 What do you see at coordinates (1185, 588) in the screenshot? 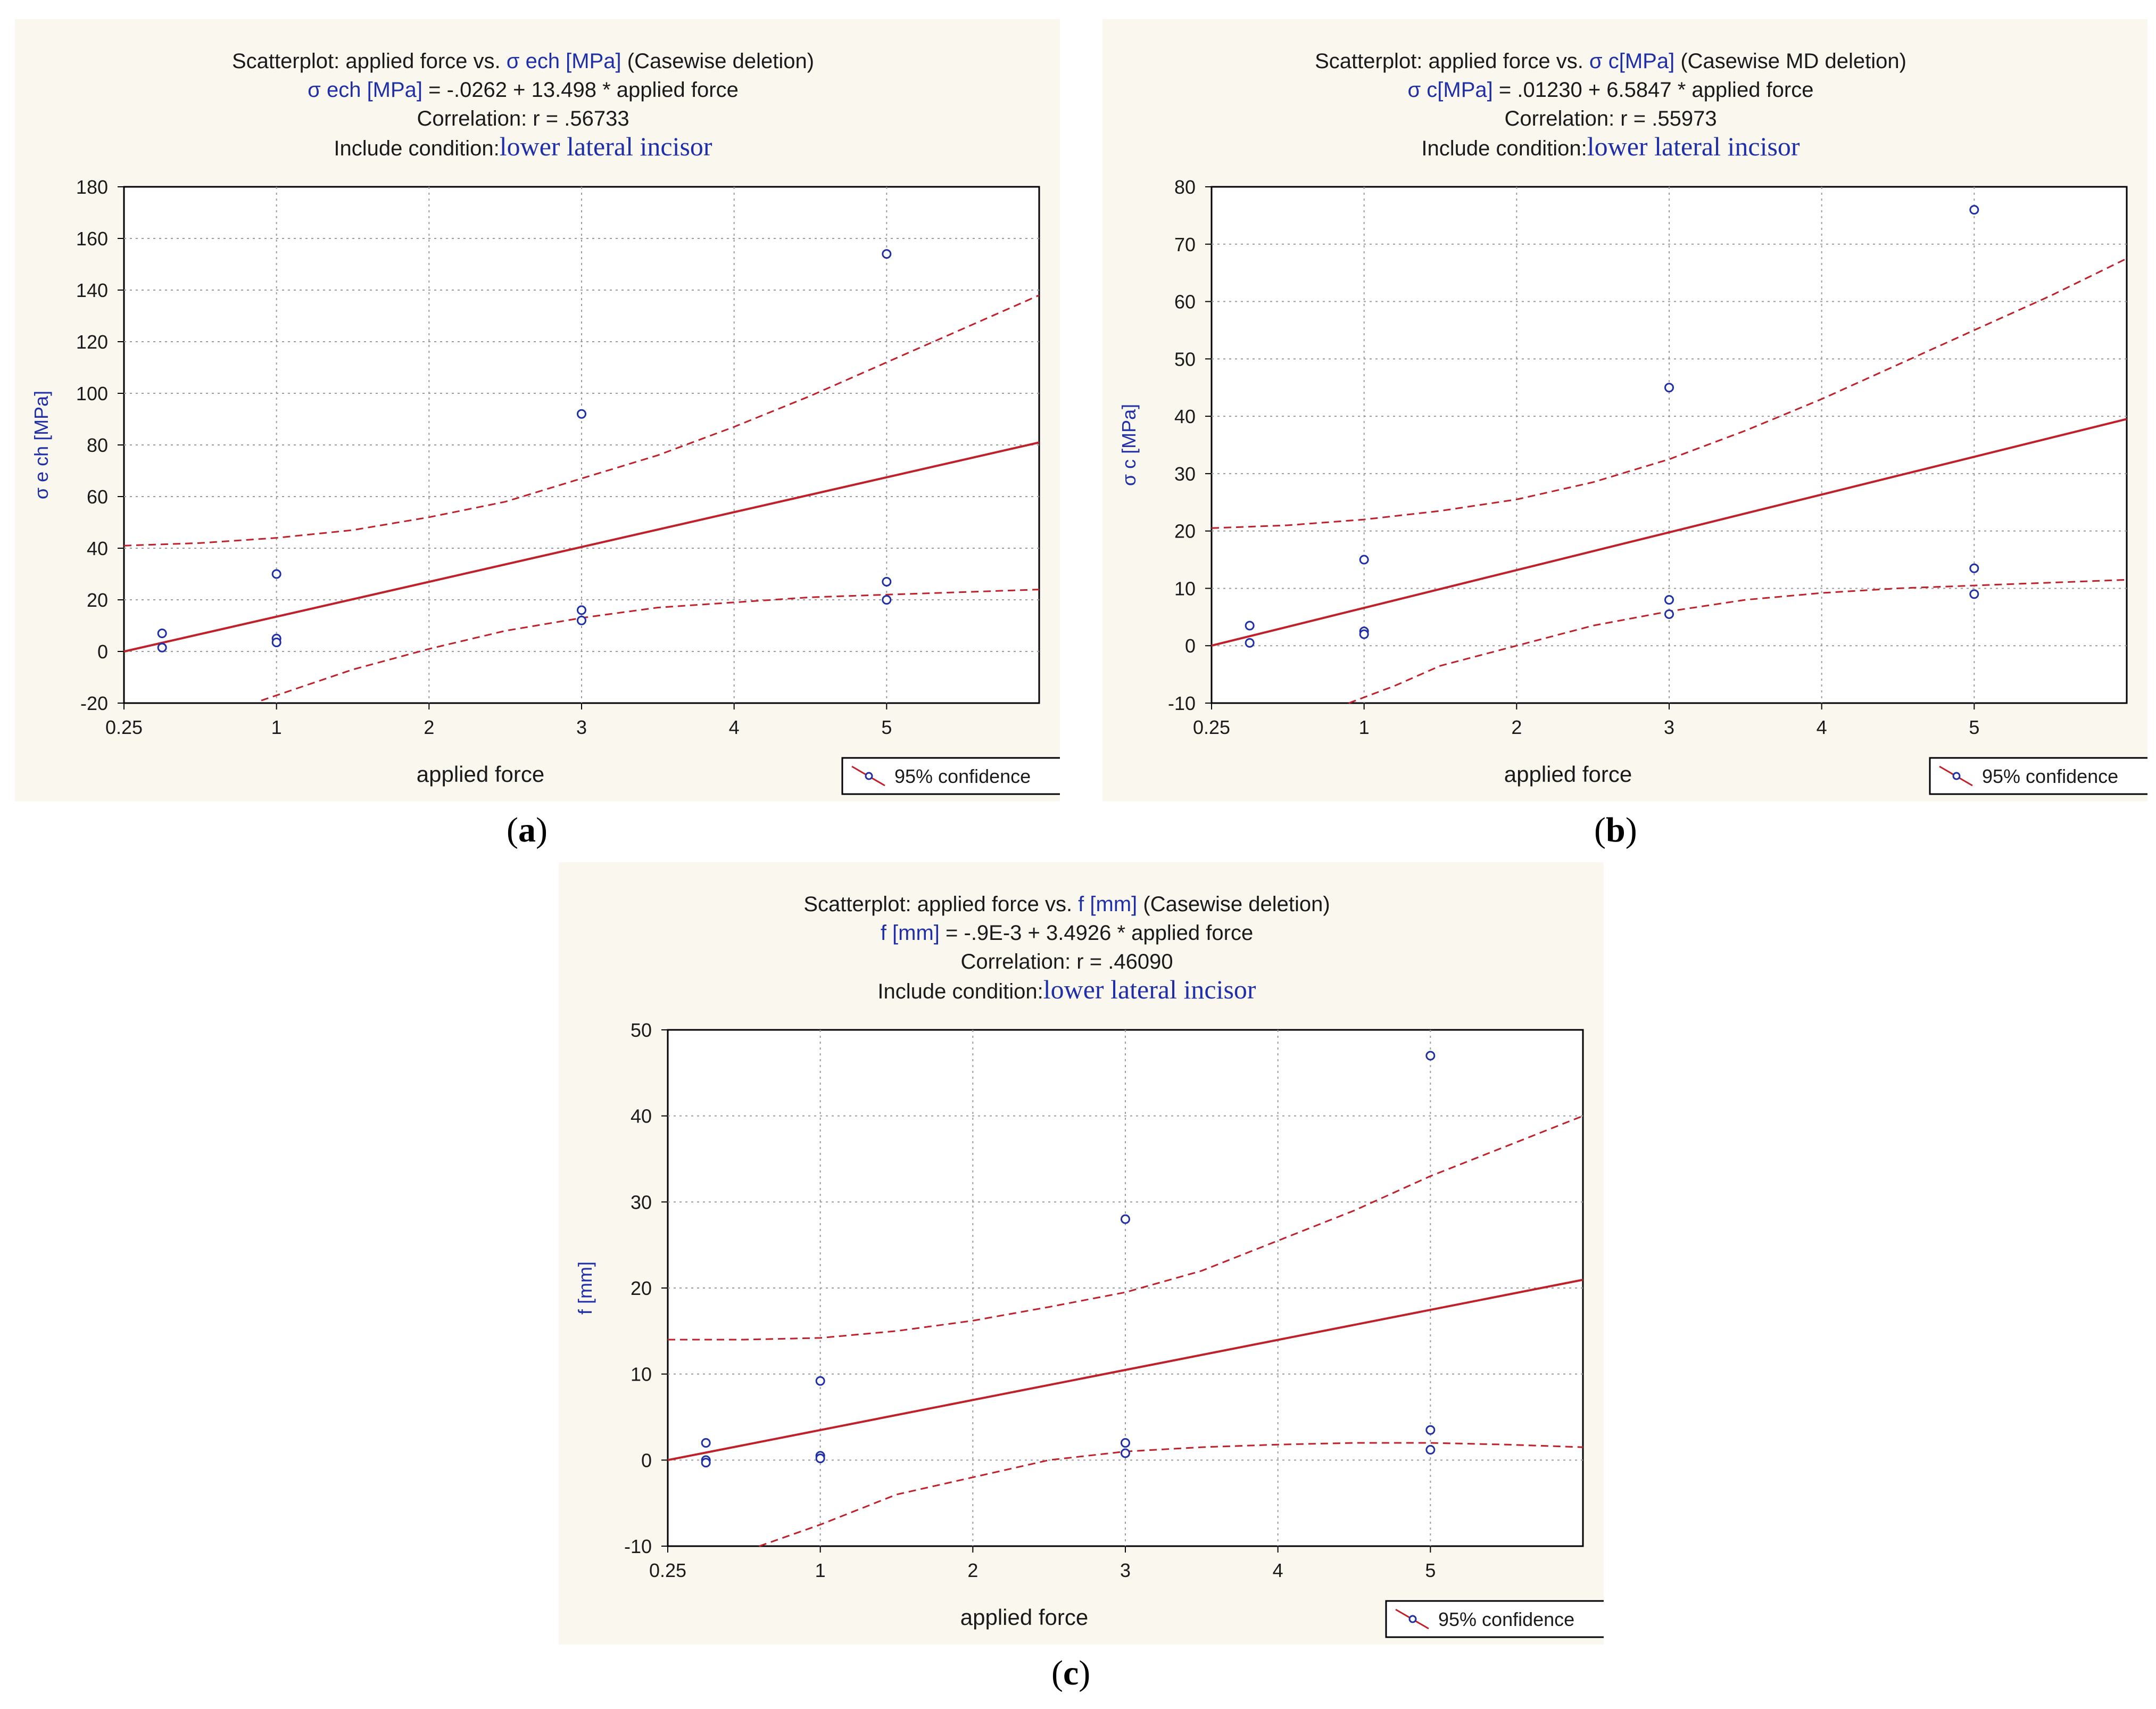
I see `y-tick-label-2: 10` at bounding box center [1185, 588].